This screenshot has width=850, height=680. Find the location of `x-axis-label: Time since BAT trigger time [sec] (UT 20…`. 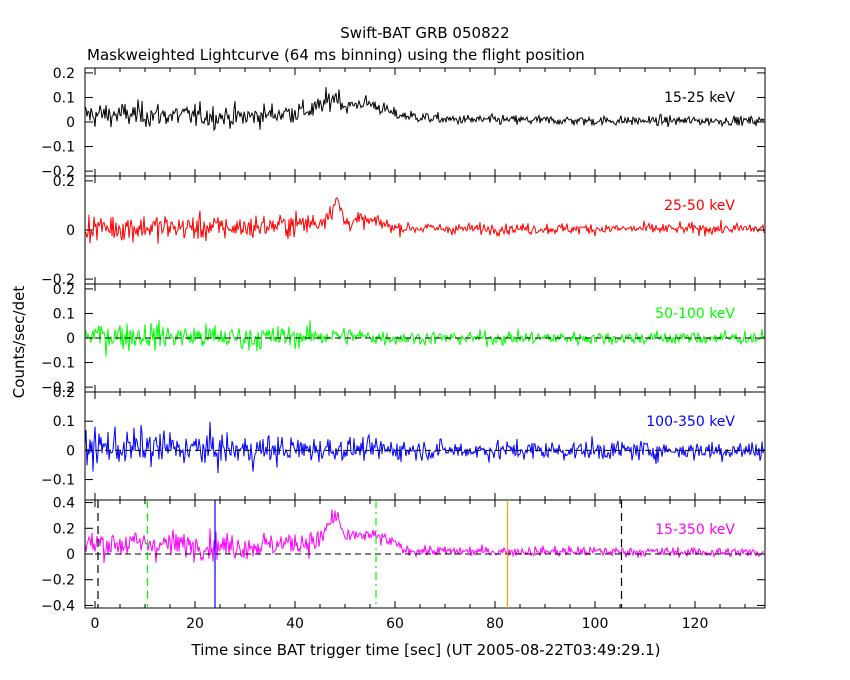

x-axis-label: Time since BAT trigger time [sec] (UT 20… is located at coordinates (426, 650).